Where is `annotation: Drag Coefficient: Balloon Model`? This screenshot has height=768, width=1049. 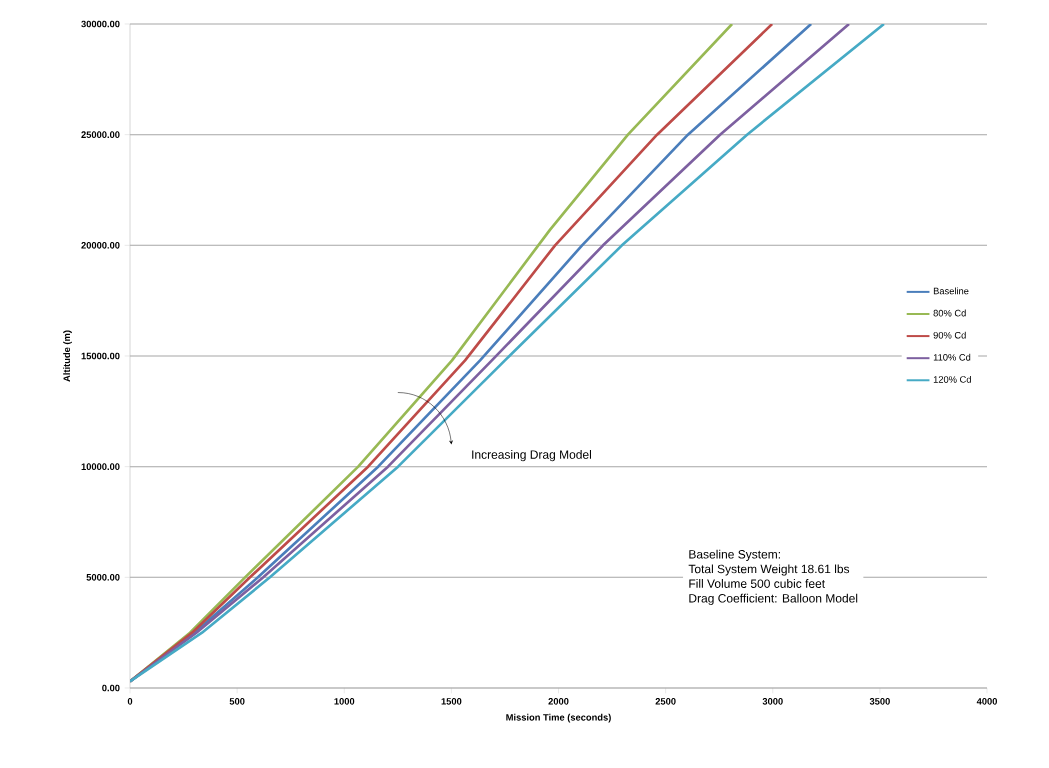 annotation: Drag Coefficient: Balloon Model is located at coordinates (773, 599).